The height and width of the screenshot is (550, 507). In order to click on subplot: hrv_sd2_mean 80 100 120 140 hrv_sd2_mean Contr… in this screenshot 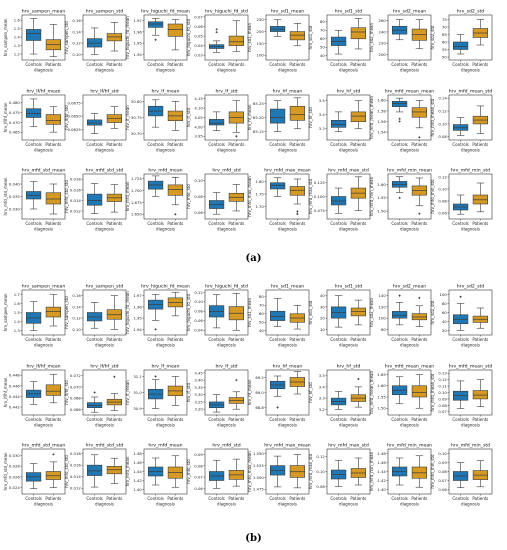, I will do `click(400, 316)`.